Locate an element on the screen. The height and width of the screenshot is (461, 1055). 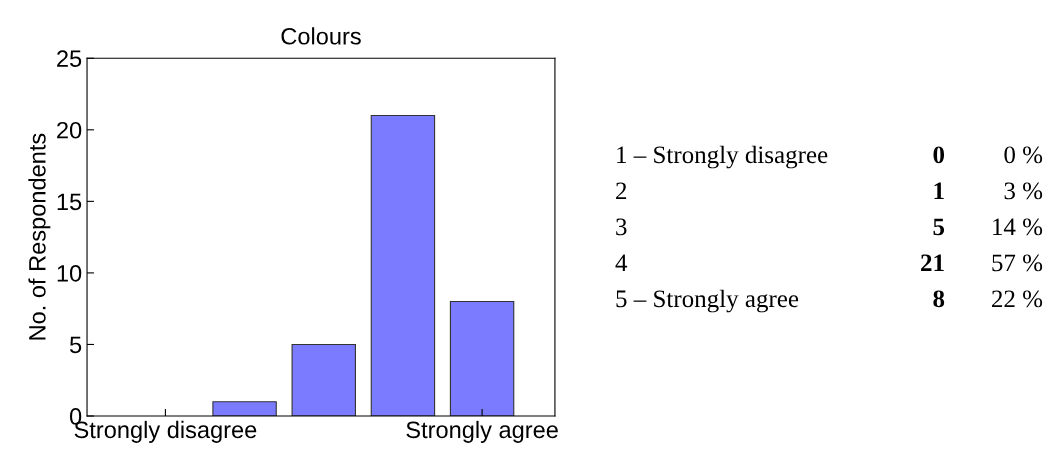
y-tick-label: 15 is located at coordinates (69, 202).